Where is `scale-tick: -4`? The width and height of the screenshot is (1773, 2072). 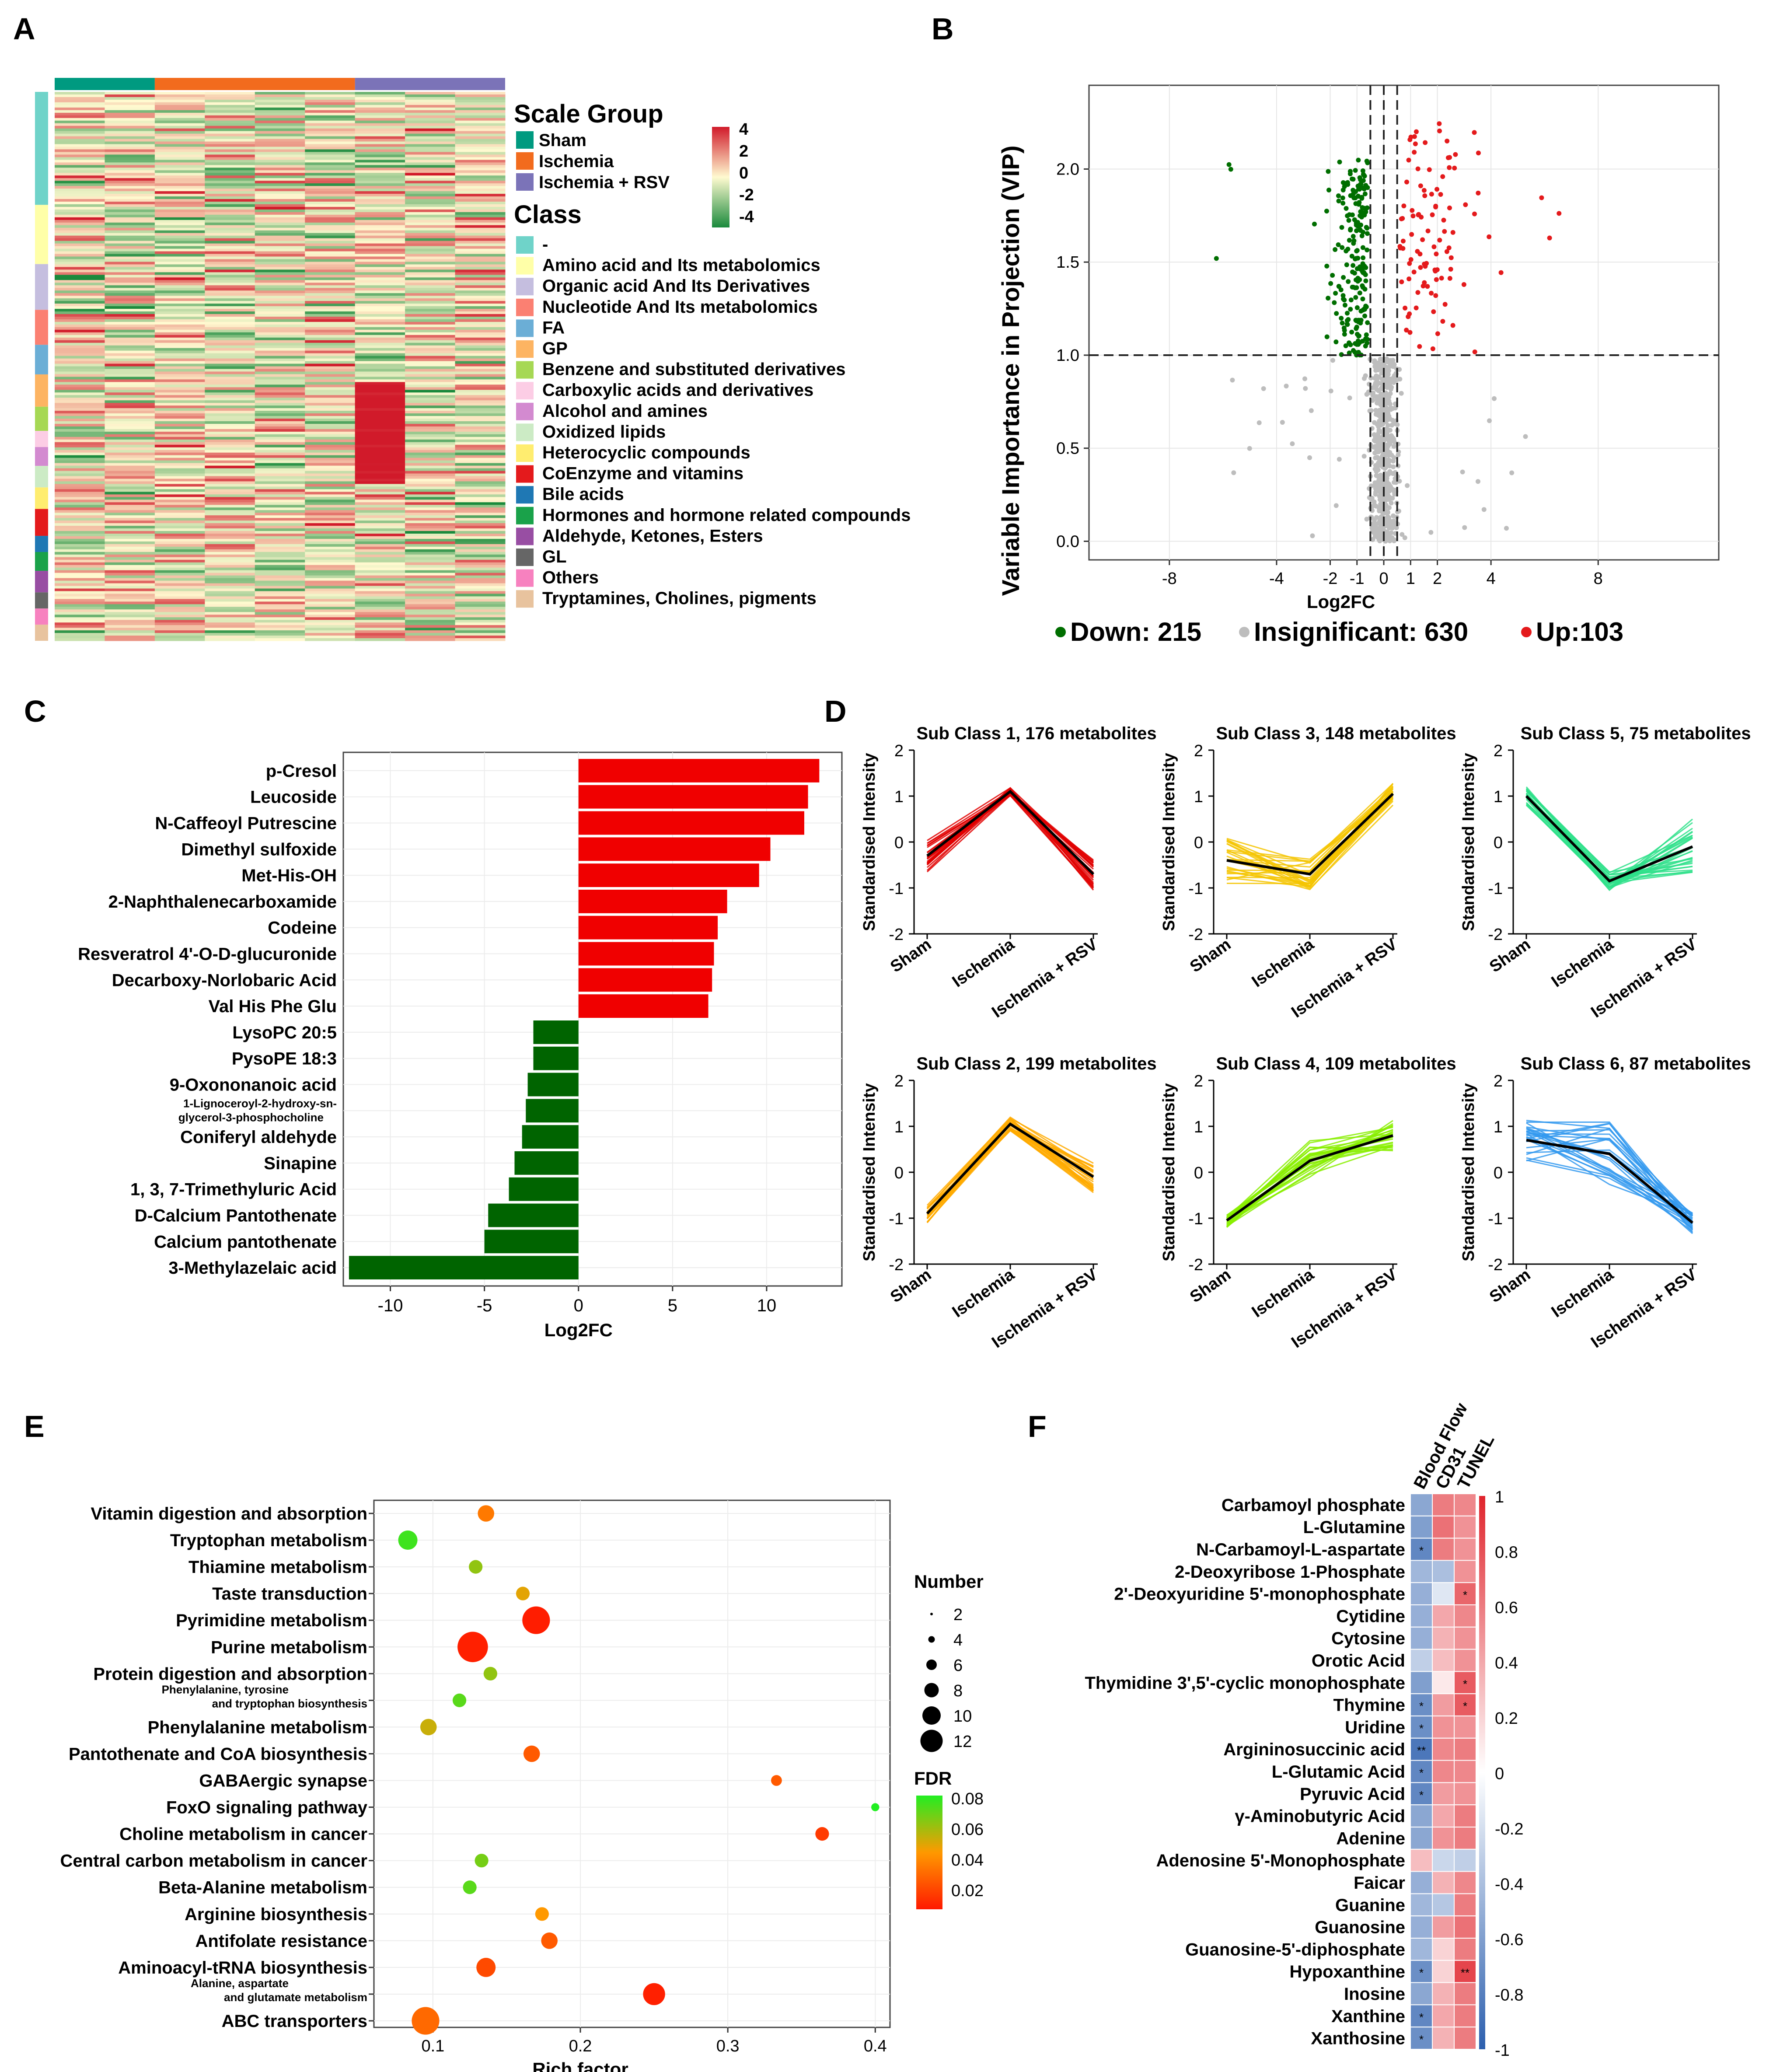
scale-tick: -4 is located at coordinates (747, 217).